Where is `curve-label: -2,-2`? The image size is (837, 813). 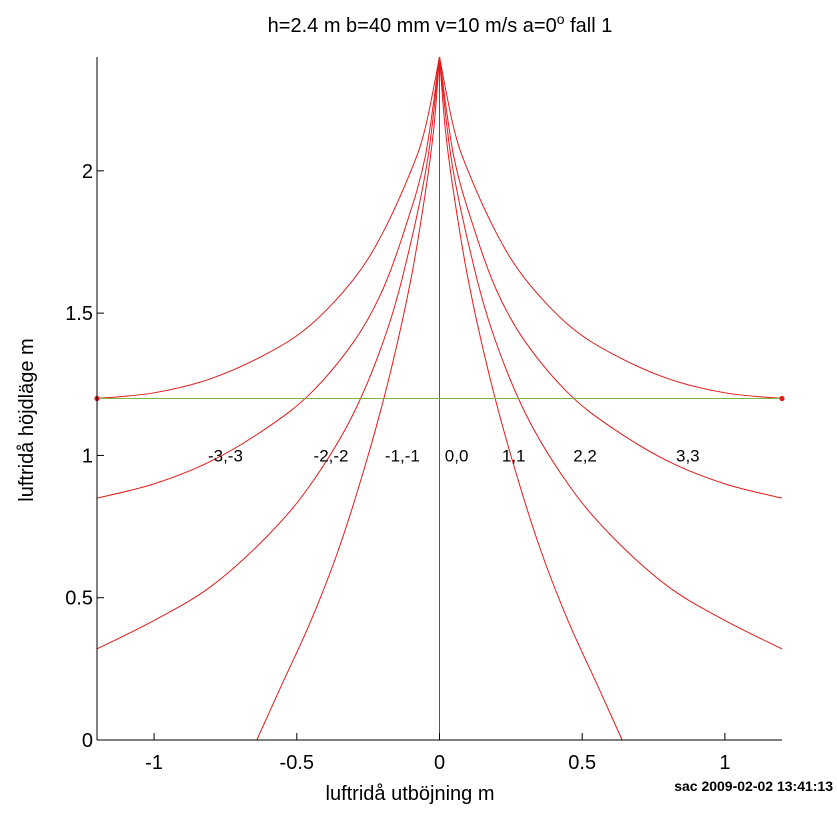
curve-label: -2,-2 is located at coordinates (331, 455).